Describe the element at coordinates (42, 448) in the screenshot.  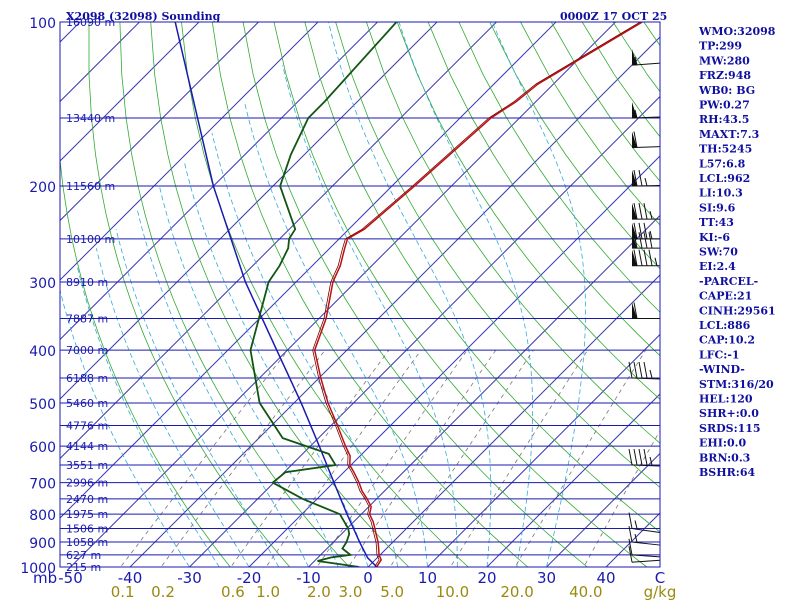
I see `pressure-tick-label: 600` at that location.